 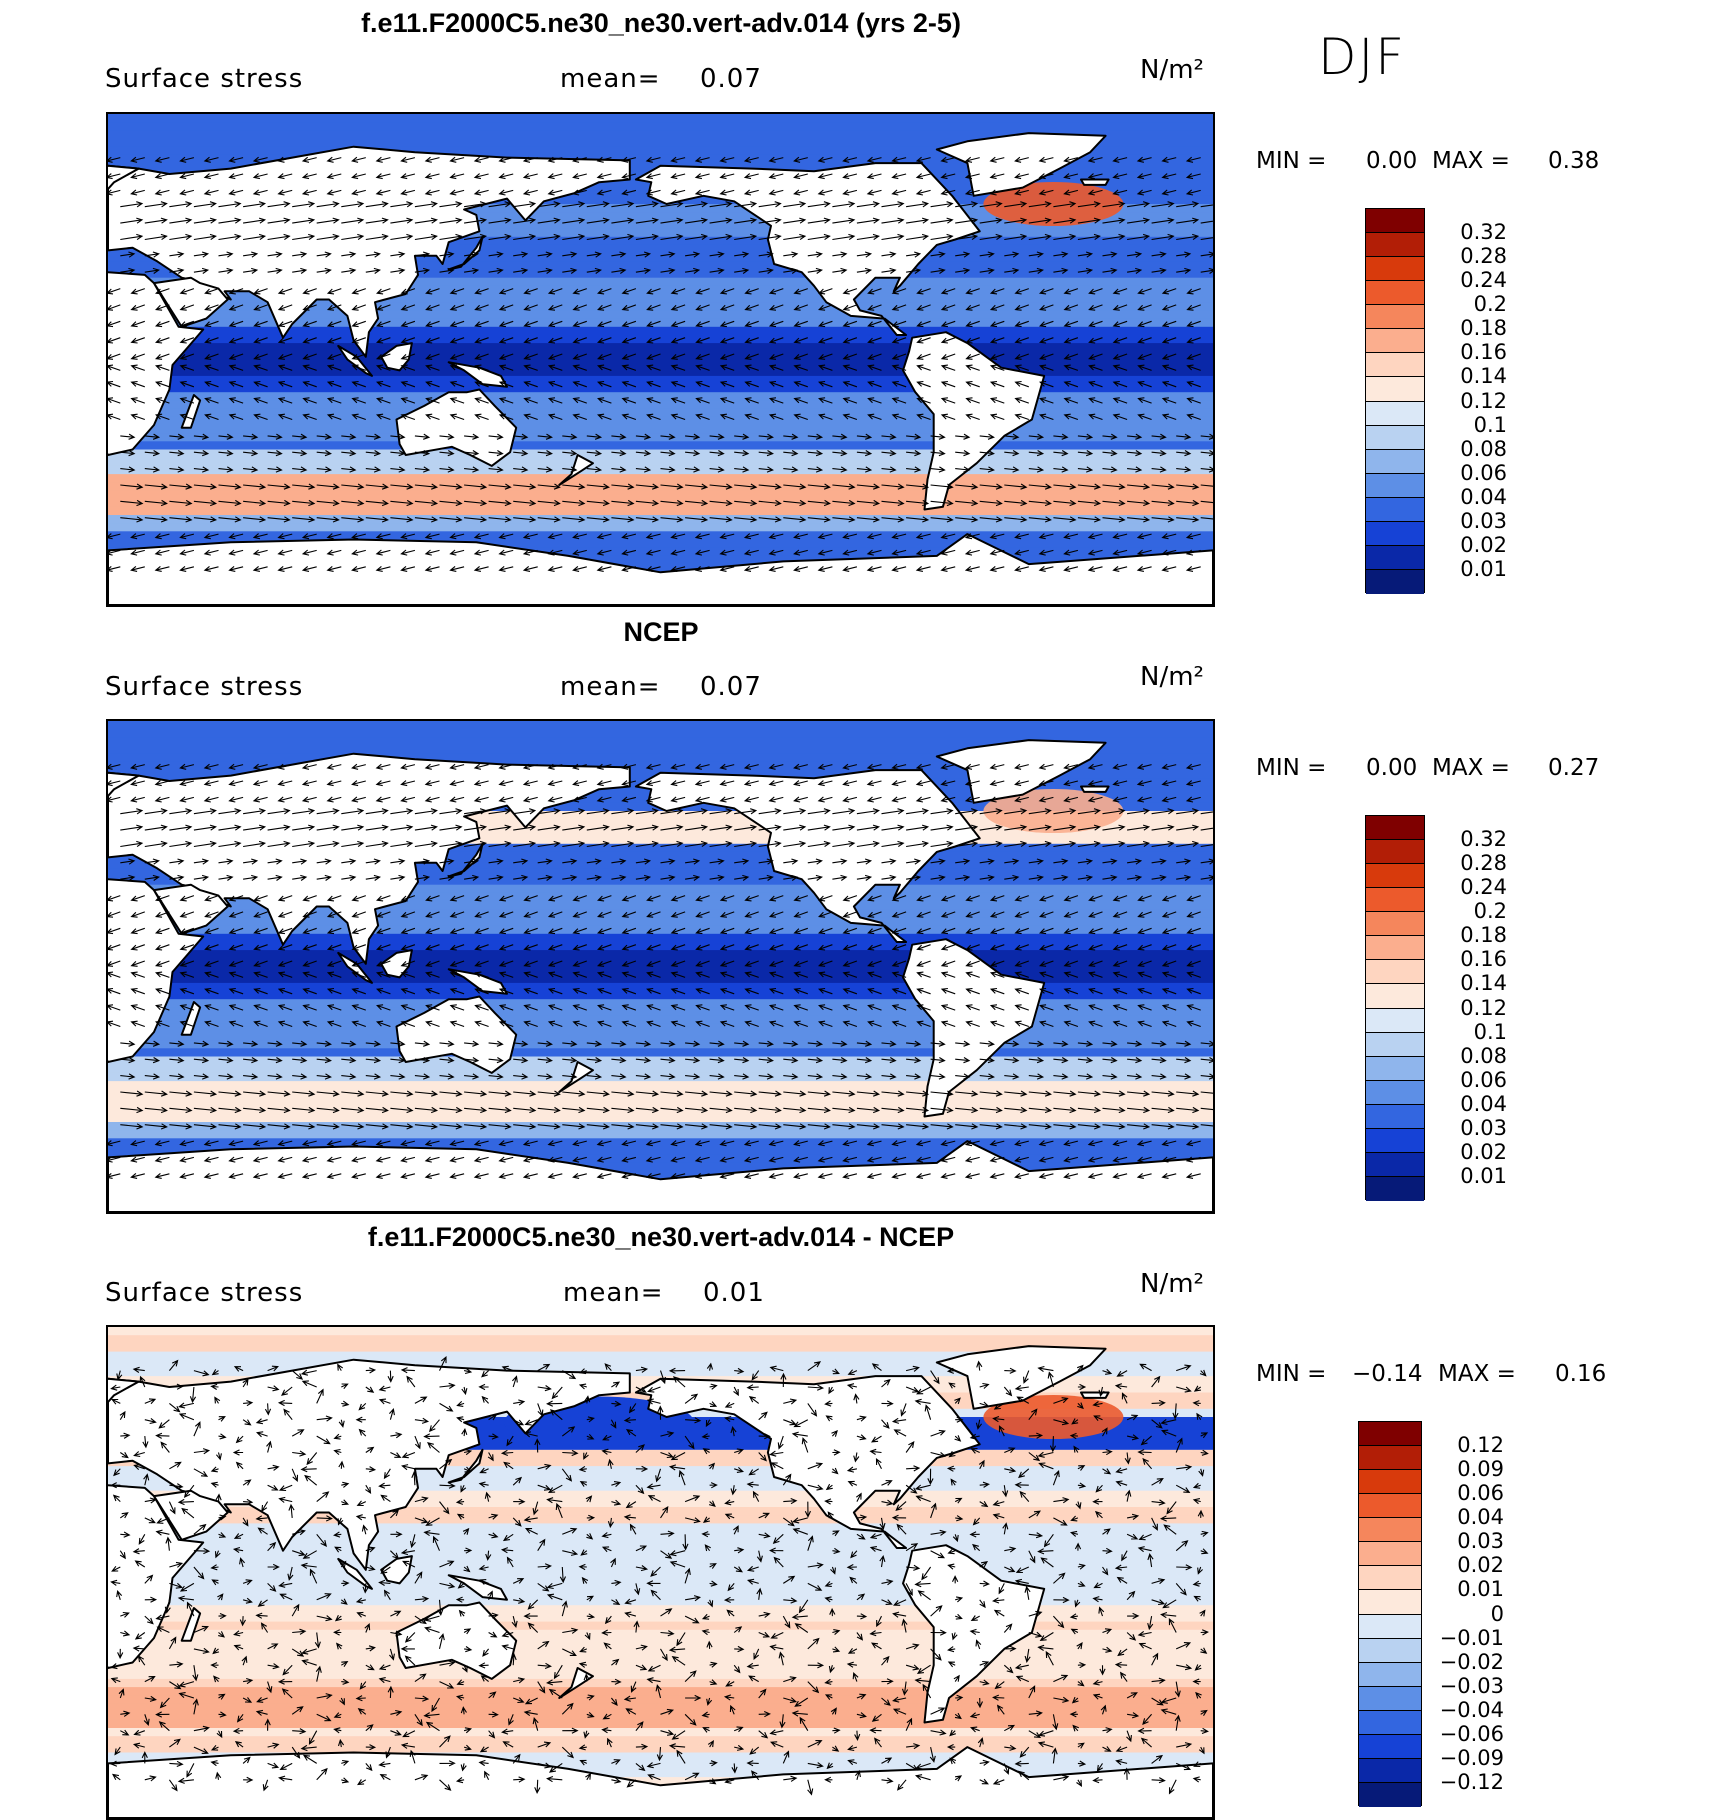 What do you see at coordinates (1490, 424) in the screenshot?
I see `colorbar-tick-label: 0.1` at bounding box center [1490, 424].